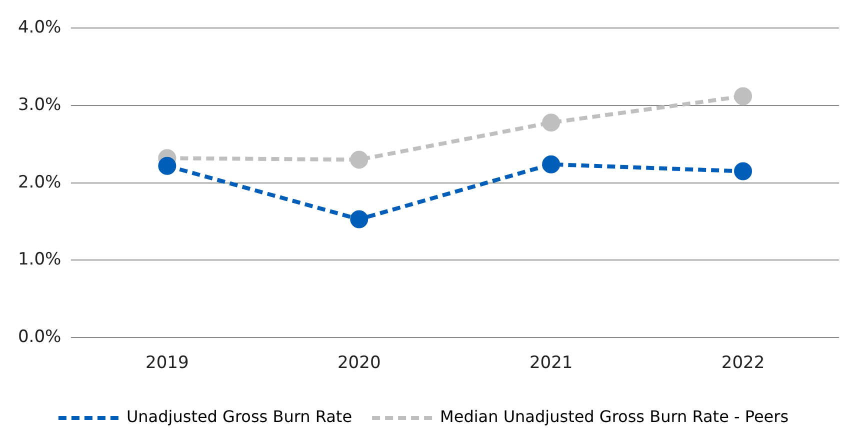  Describe the element at coordinates (167, 363) in the screenshot. I see `x-tick-label: 2019` at that location.